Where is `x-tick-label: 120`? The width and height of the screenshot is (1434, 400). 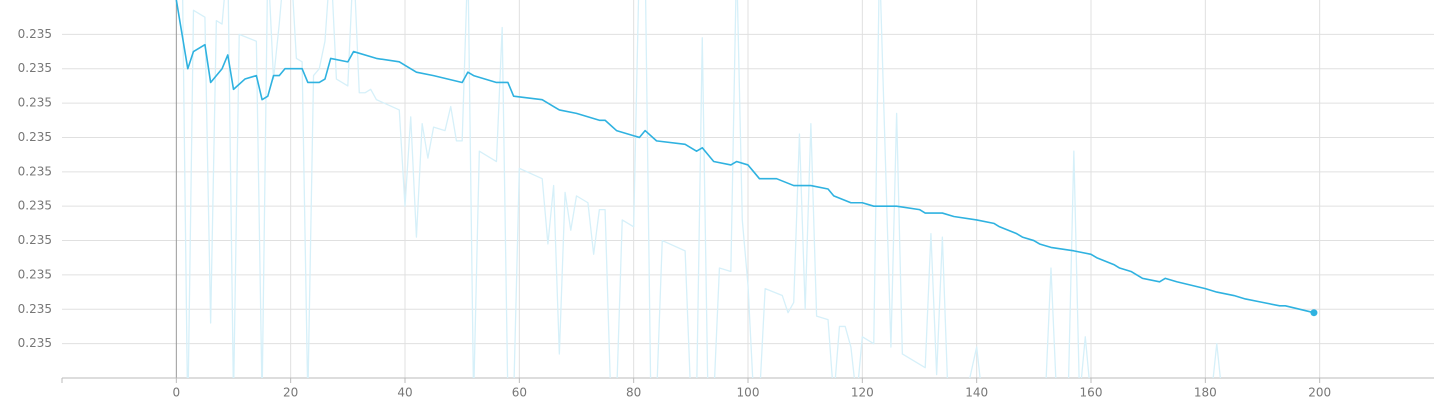
x-tick-label: 120 is located at coordinates (862, 393).